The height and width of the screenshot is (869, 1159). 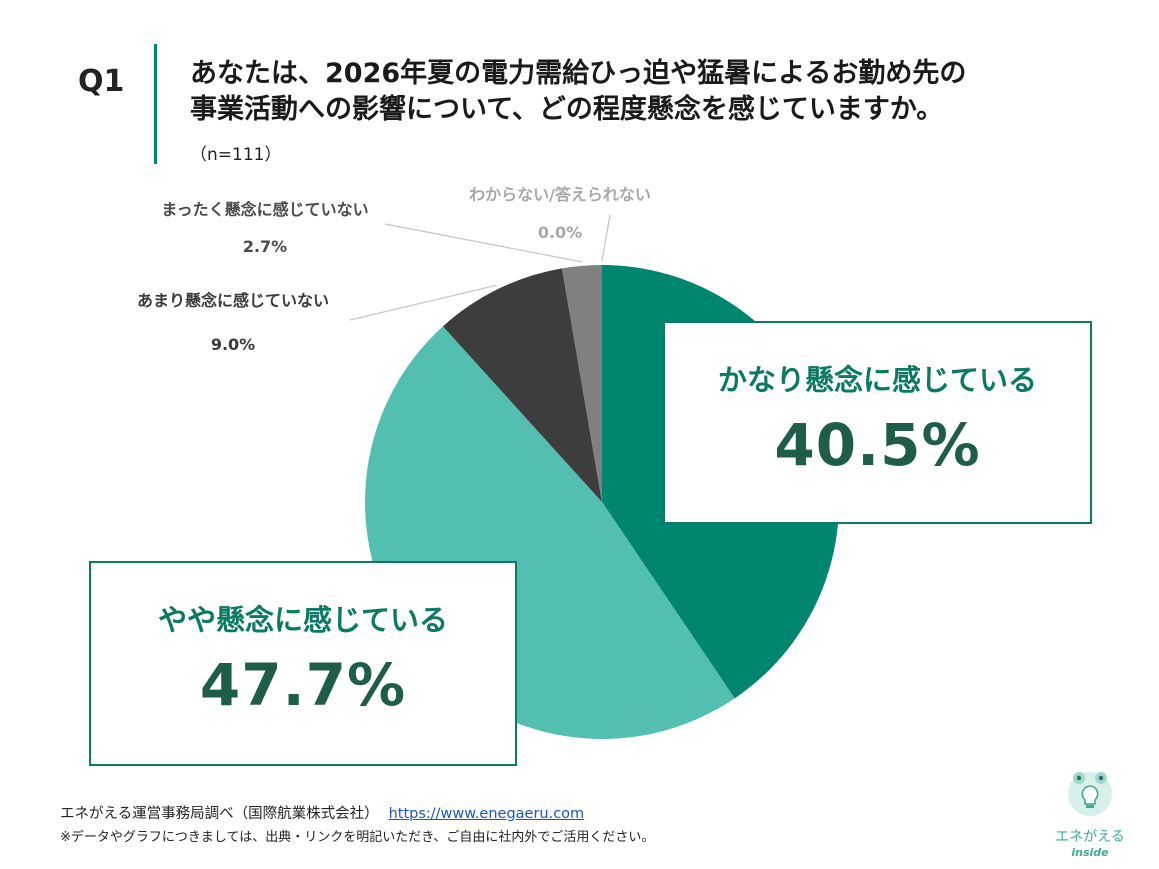 What do you see at coordinates (264, 209) in the screenshot?
I see `slice-label-4: まったく懸念に感じていない` at bounding box center [264, 209].